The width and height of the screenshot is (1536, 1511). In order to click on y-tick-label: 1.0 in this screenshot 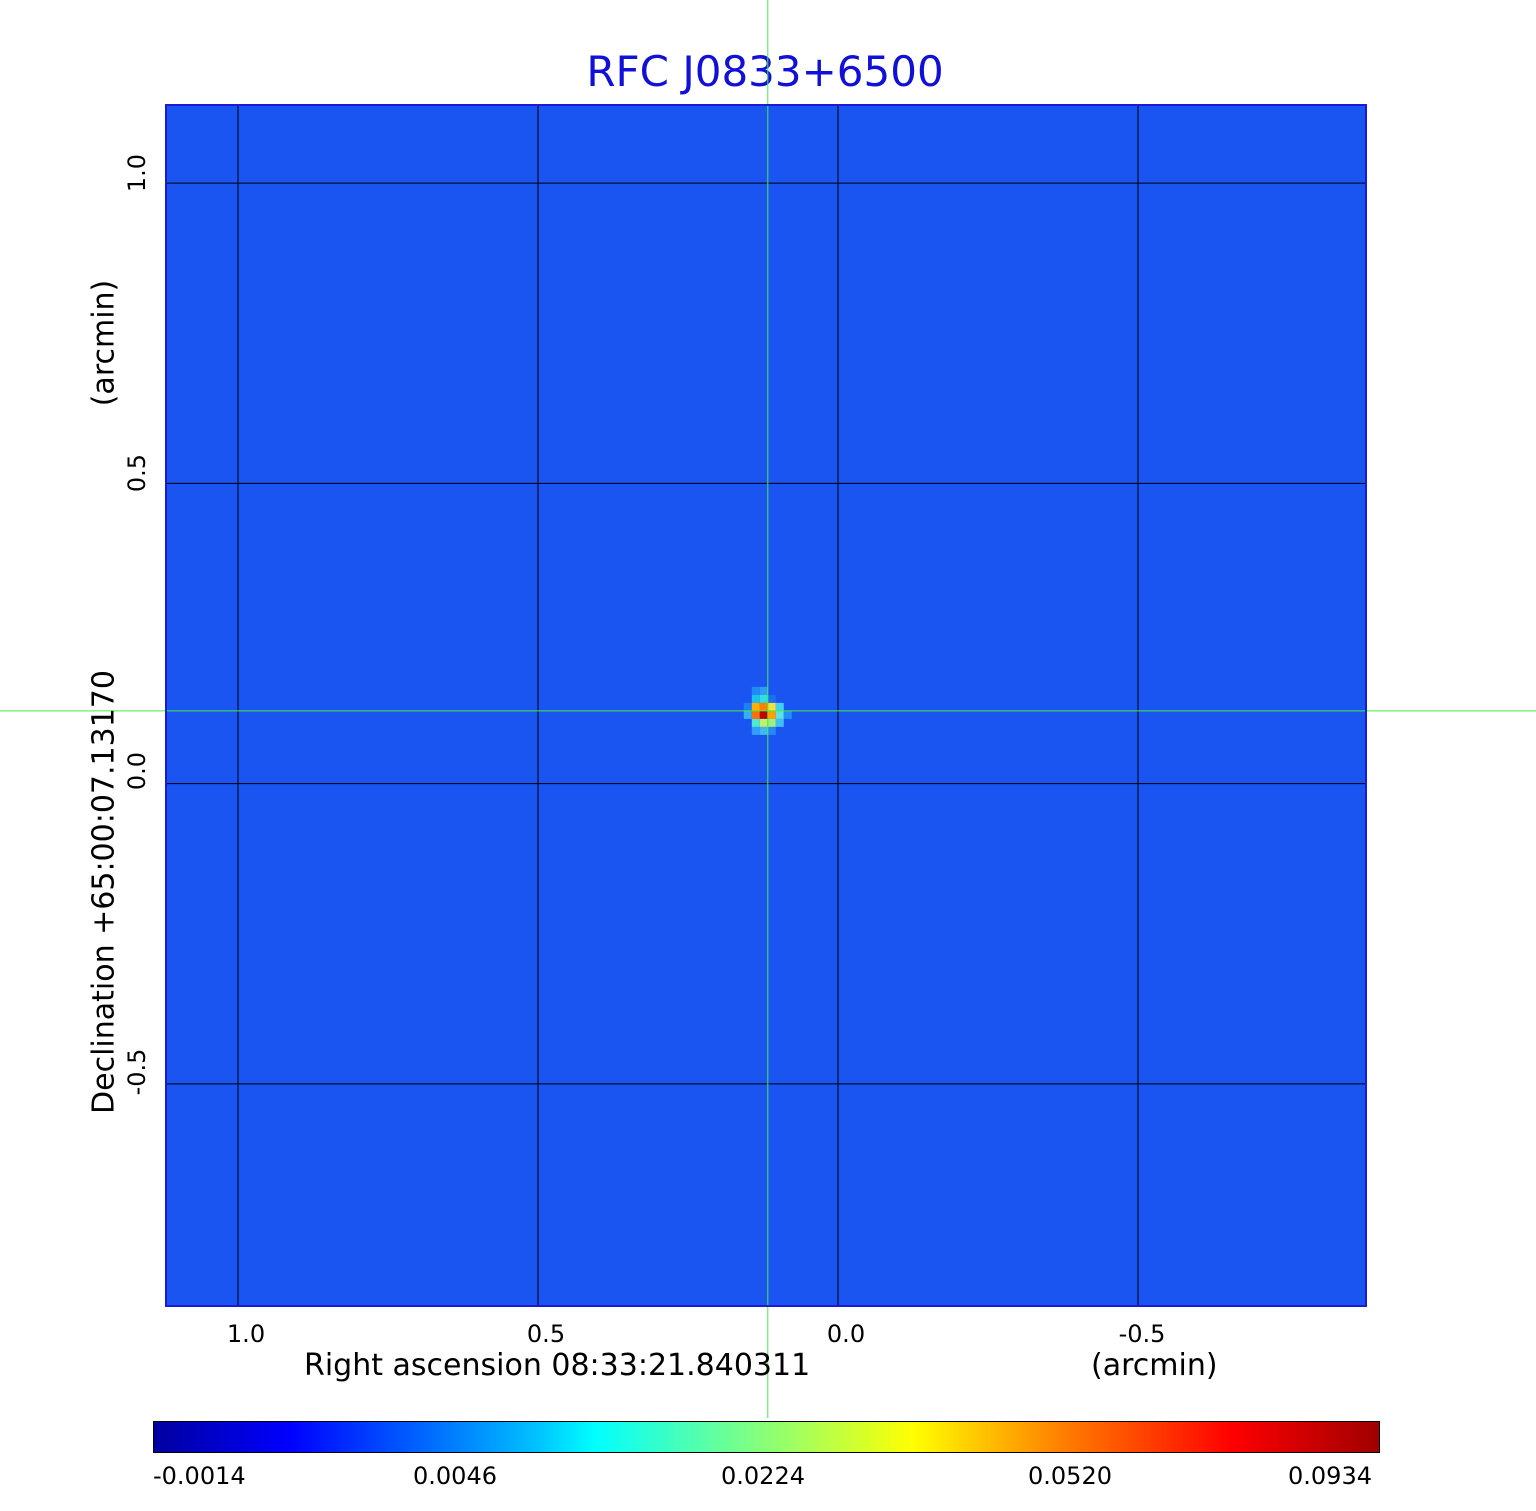, I will do `click(137, 173)`.